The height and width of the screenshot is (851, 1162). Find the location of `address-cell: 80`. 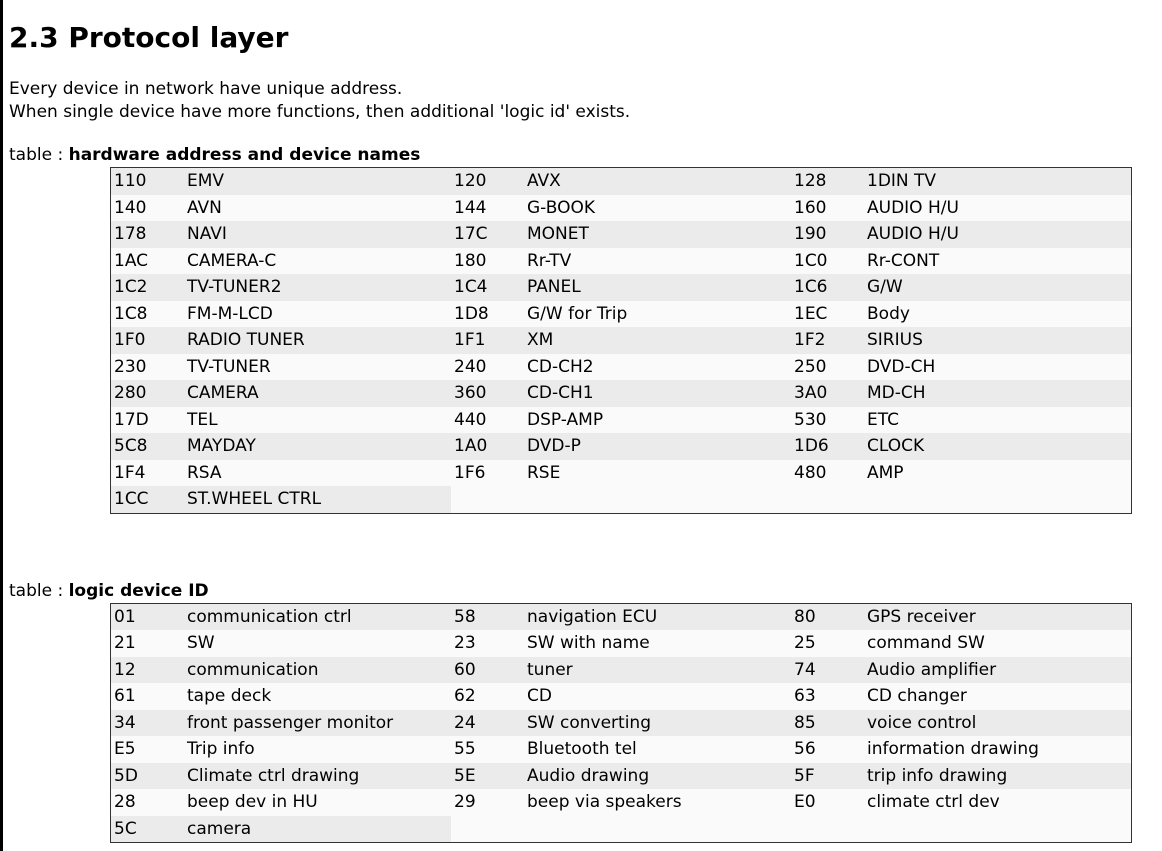

address-cell: 80 is located at coordinates (827, 616).